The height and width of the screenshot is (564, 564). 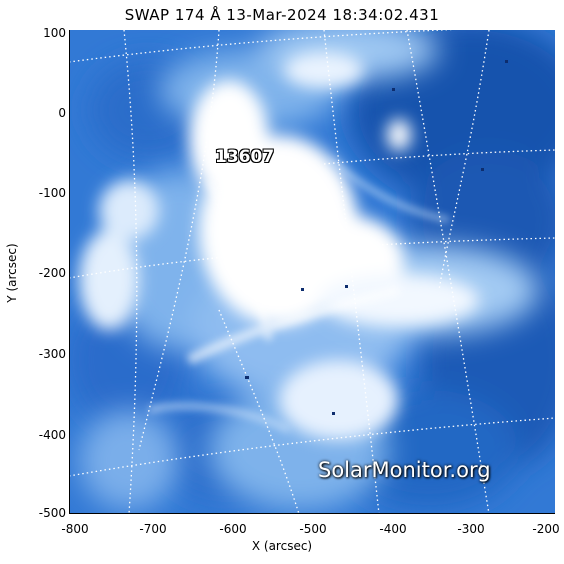 I want to click on watermark: SolarMonitor.org, so click(x=404, y=470).